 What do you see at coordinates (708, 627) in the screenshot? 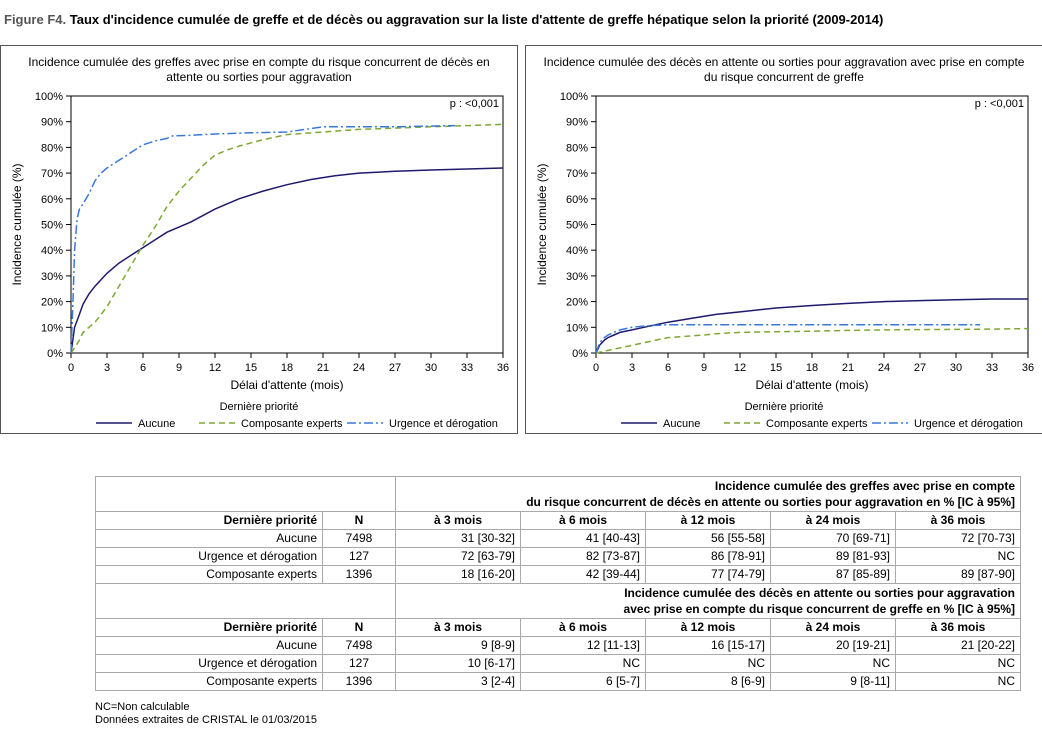
I see `column-header: à 12 mois` at bounding box center [708, 627].